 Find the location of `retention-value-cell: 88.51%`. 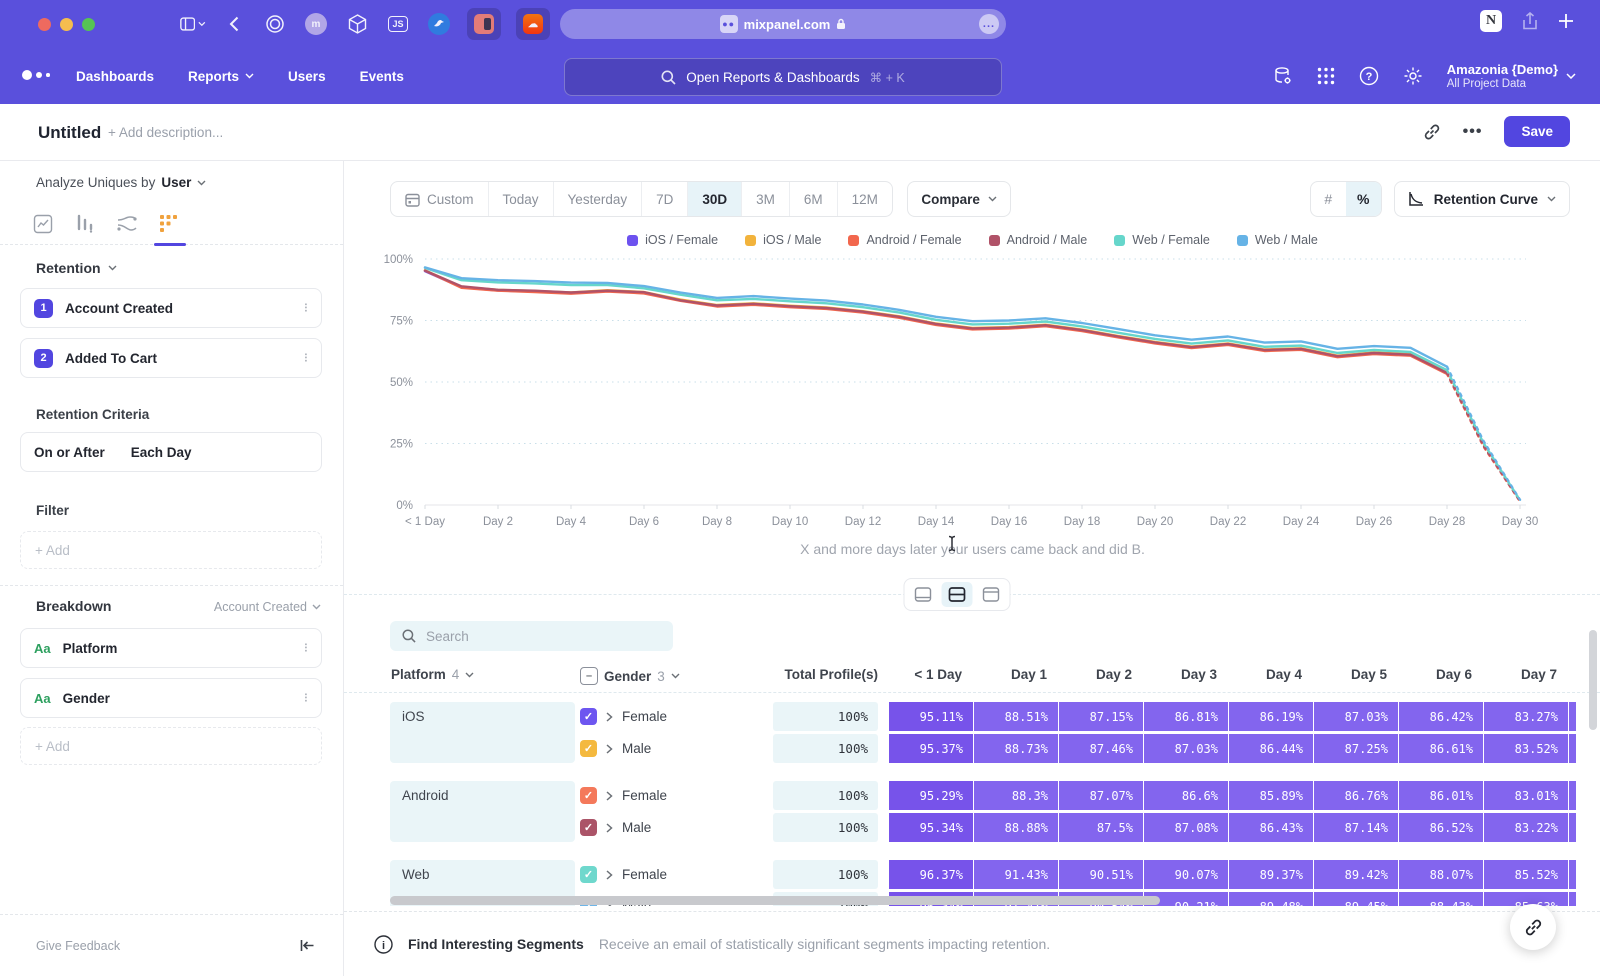

retention-value-cell: 88.51% is located at coordinates (1016, 716).